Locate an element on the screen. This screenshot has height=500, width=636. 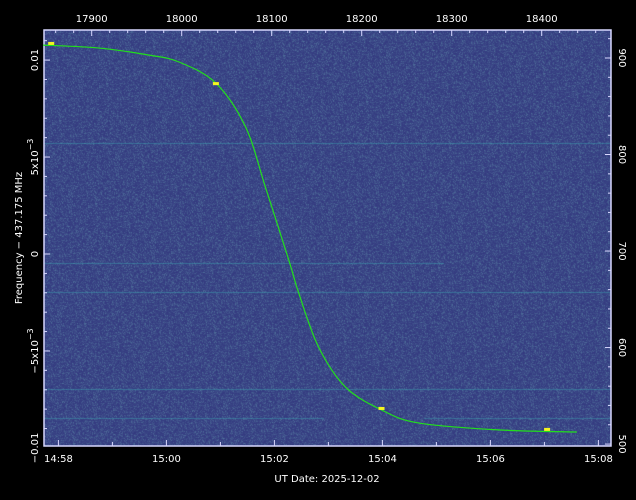
bottom-tick-label: 15:02 is located at coordinates (274, 459).